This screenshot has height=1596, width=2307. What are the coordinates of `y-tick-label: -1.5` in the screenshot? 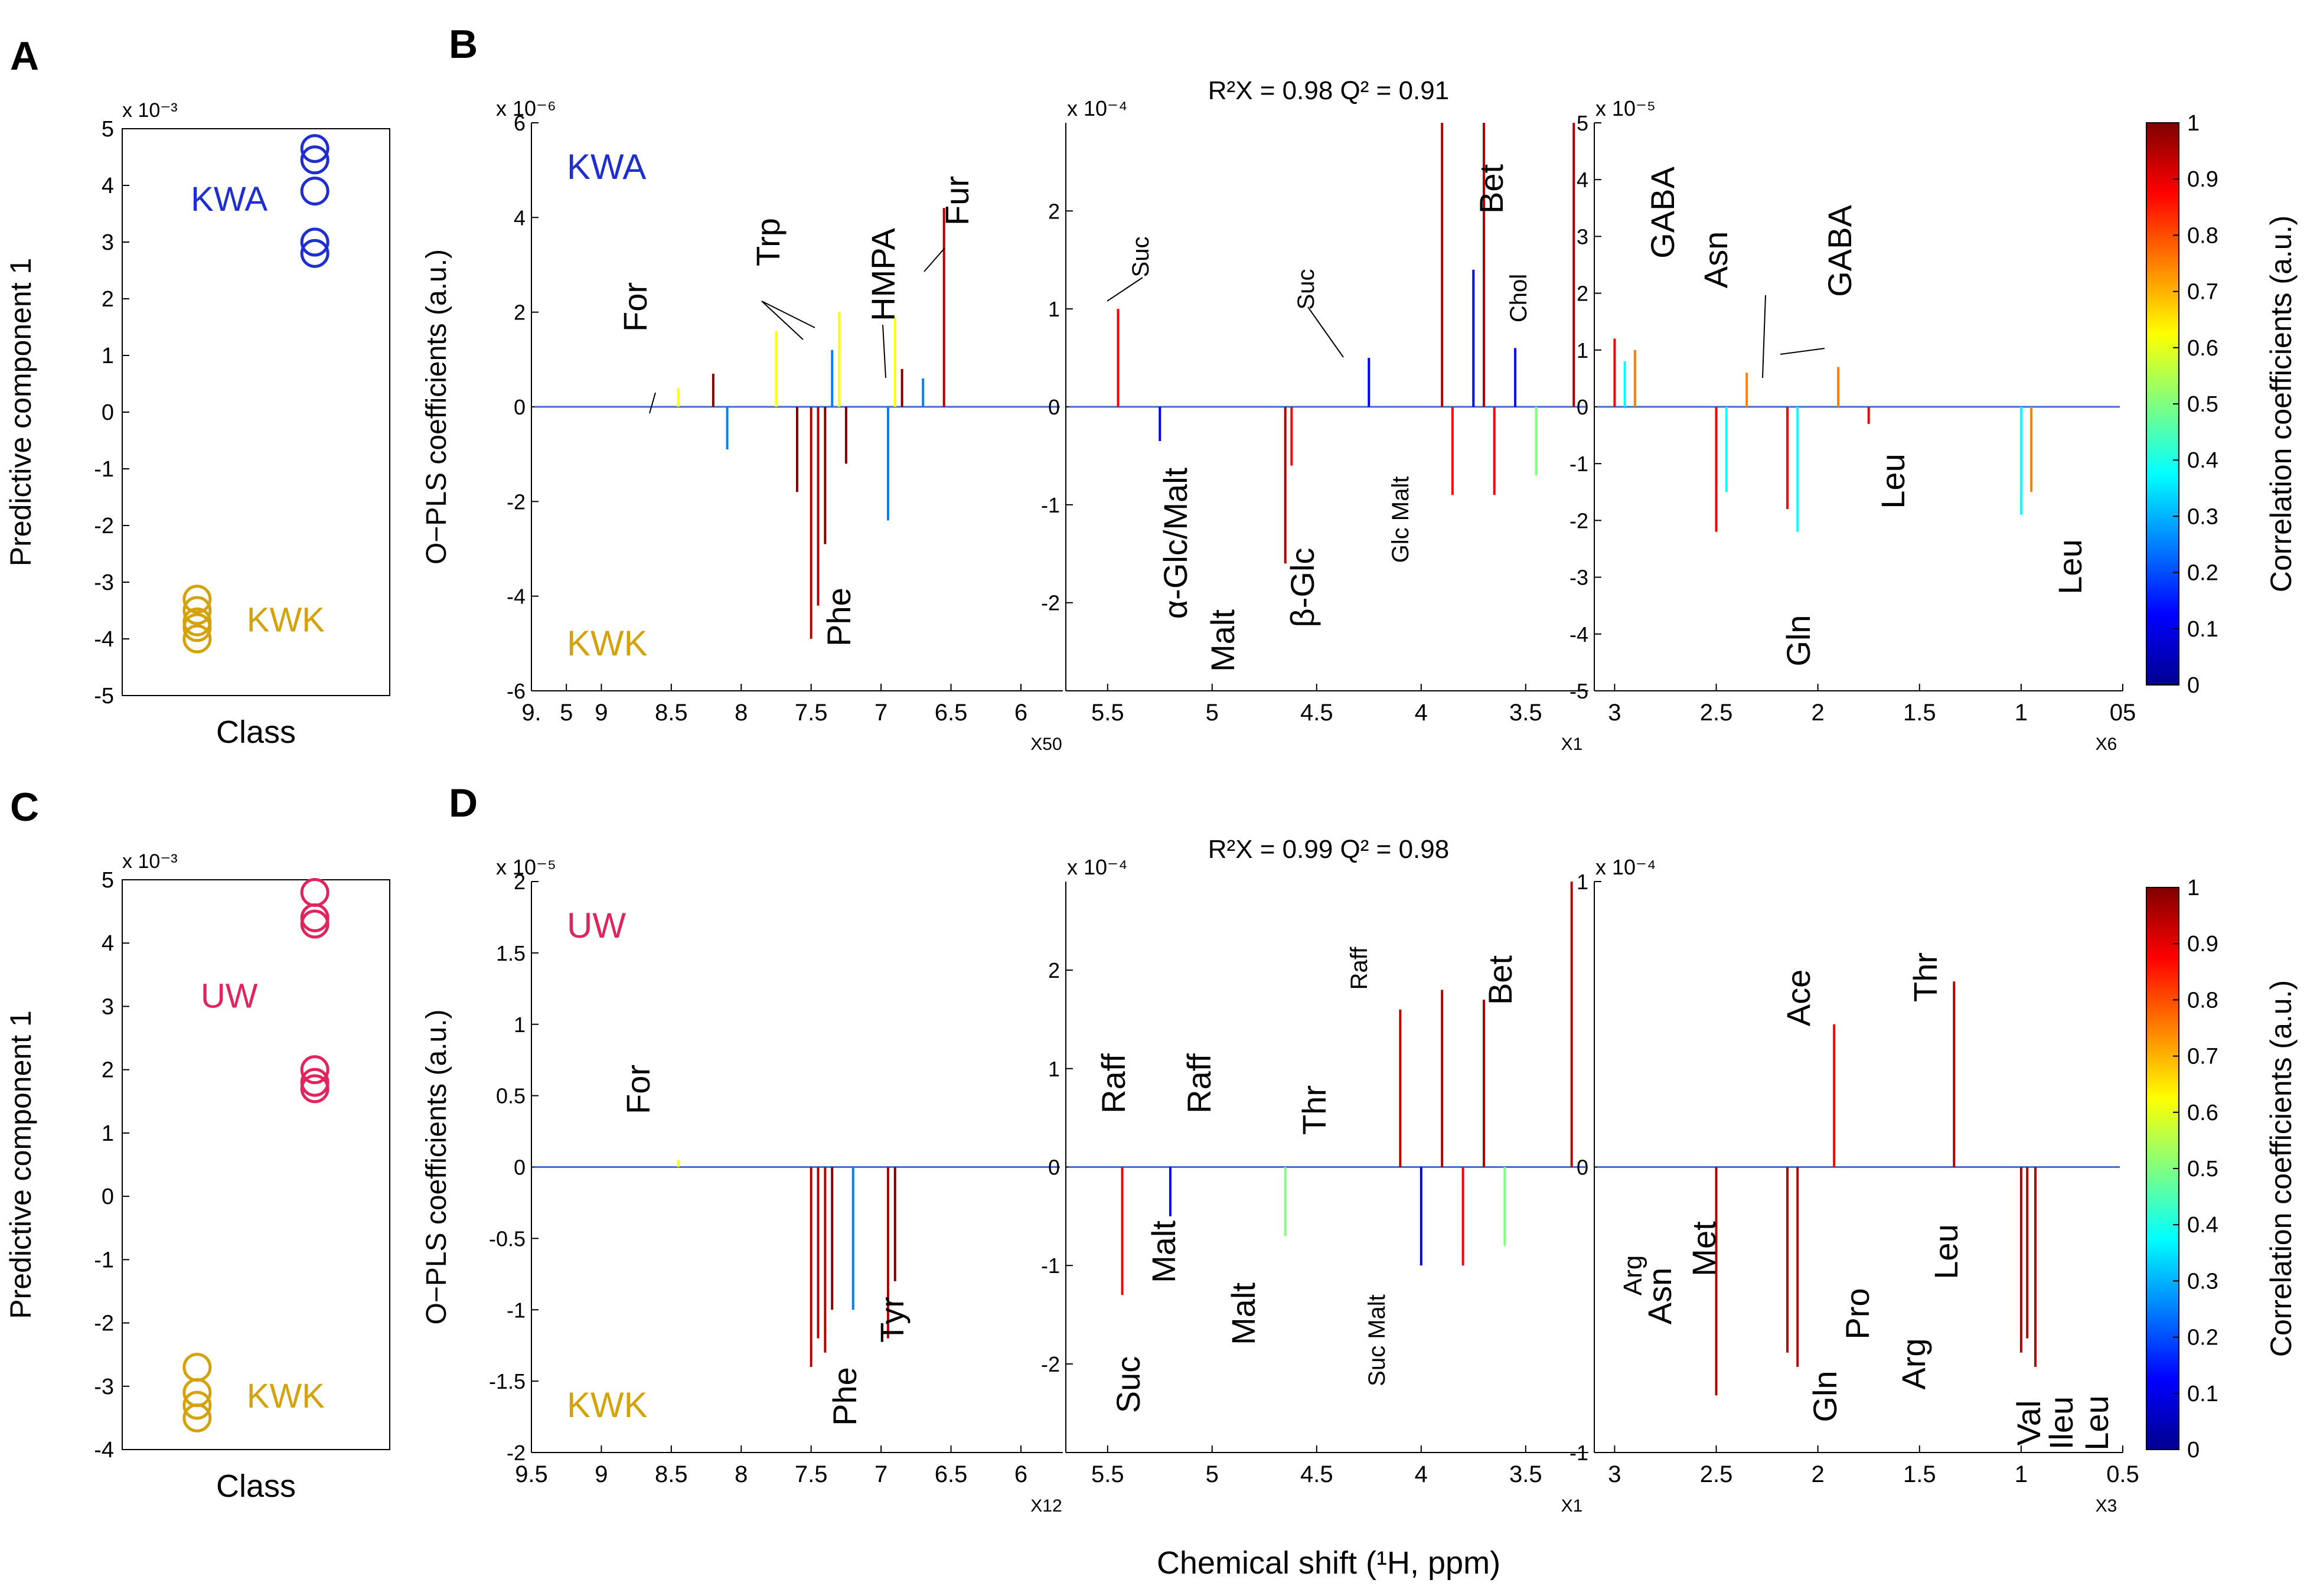 It's located at (507, 1381).